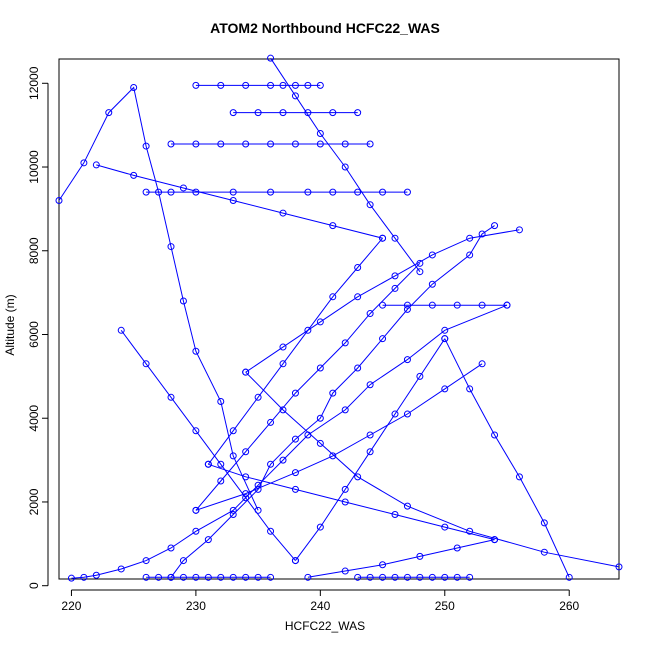  Describe the element at coordinates (196, 606) in the screenshot. I see `x-tick-label: 230` at that location.